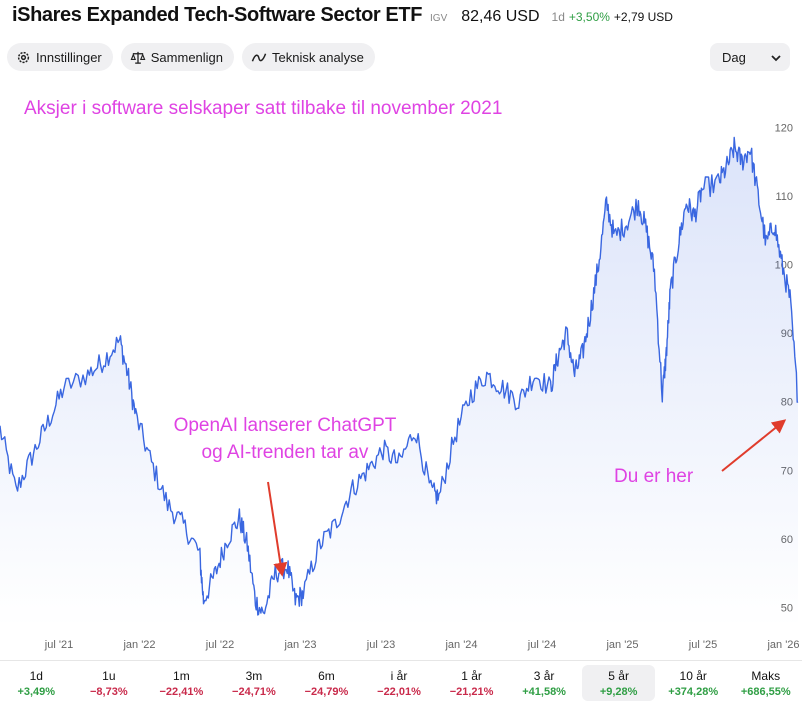 Image resolution: width=802 pixels, height=705 pixels. Describe the element at coordinates (58, 645) in the screenshot. I see `x-tick-label: jul '21` at that location.